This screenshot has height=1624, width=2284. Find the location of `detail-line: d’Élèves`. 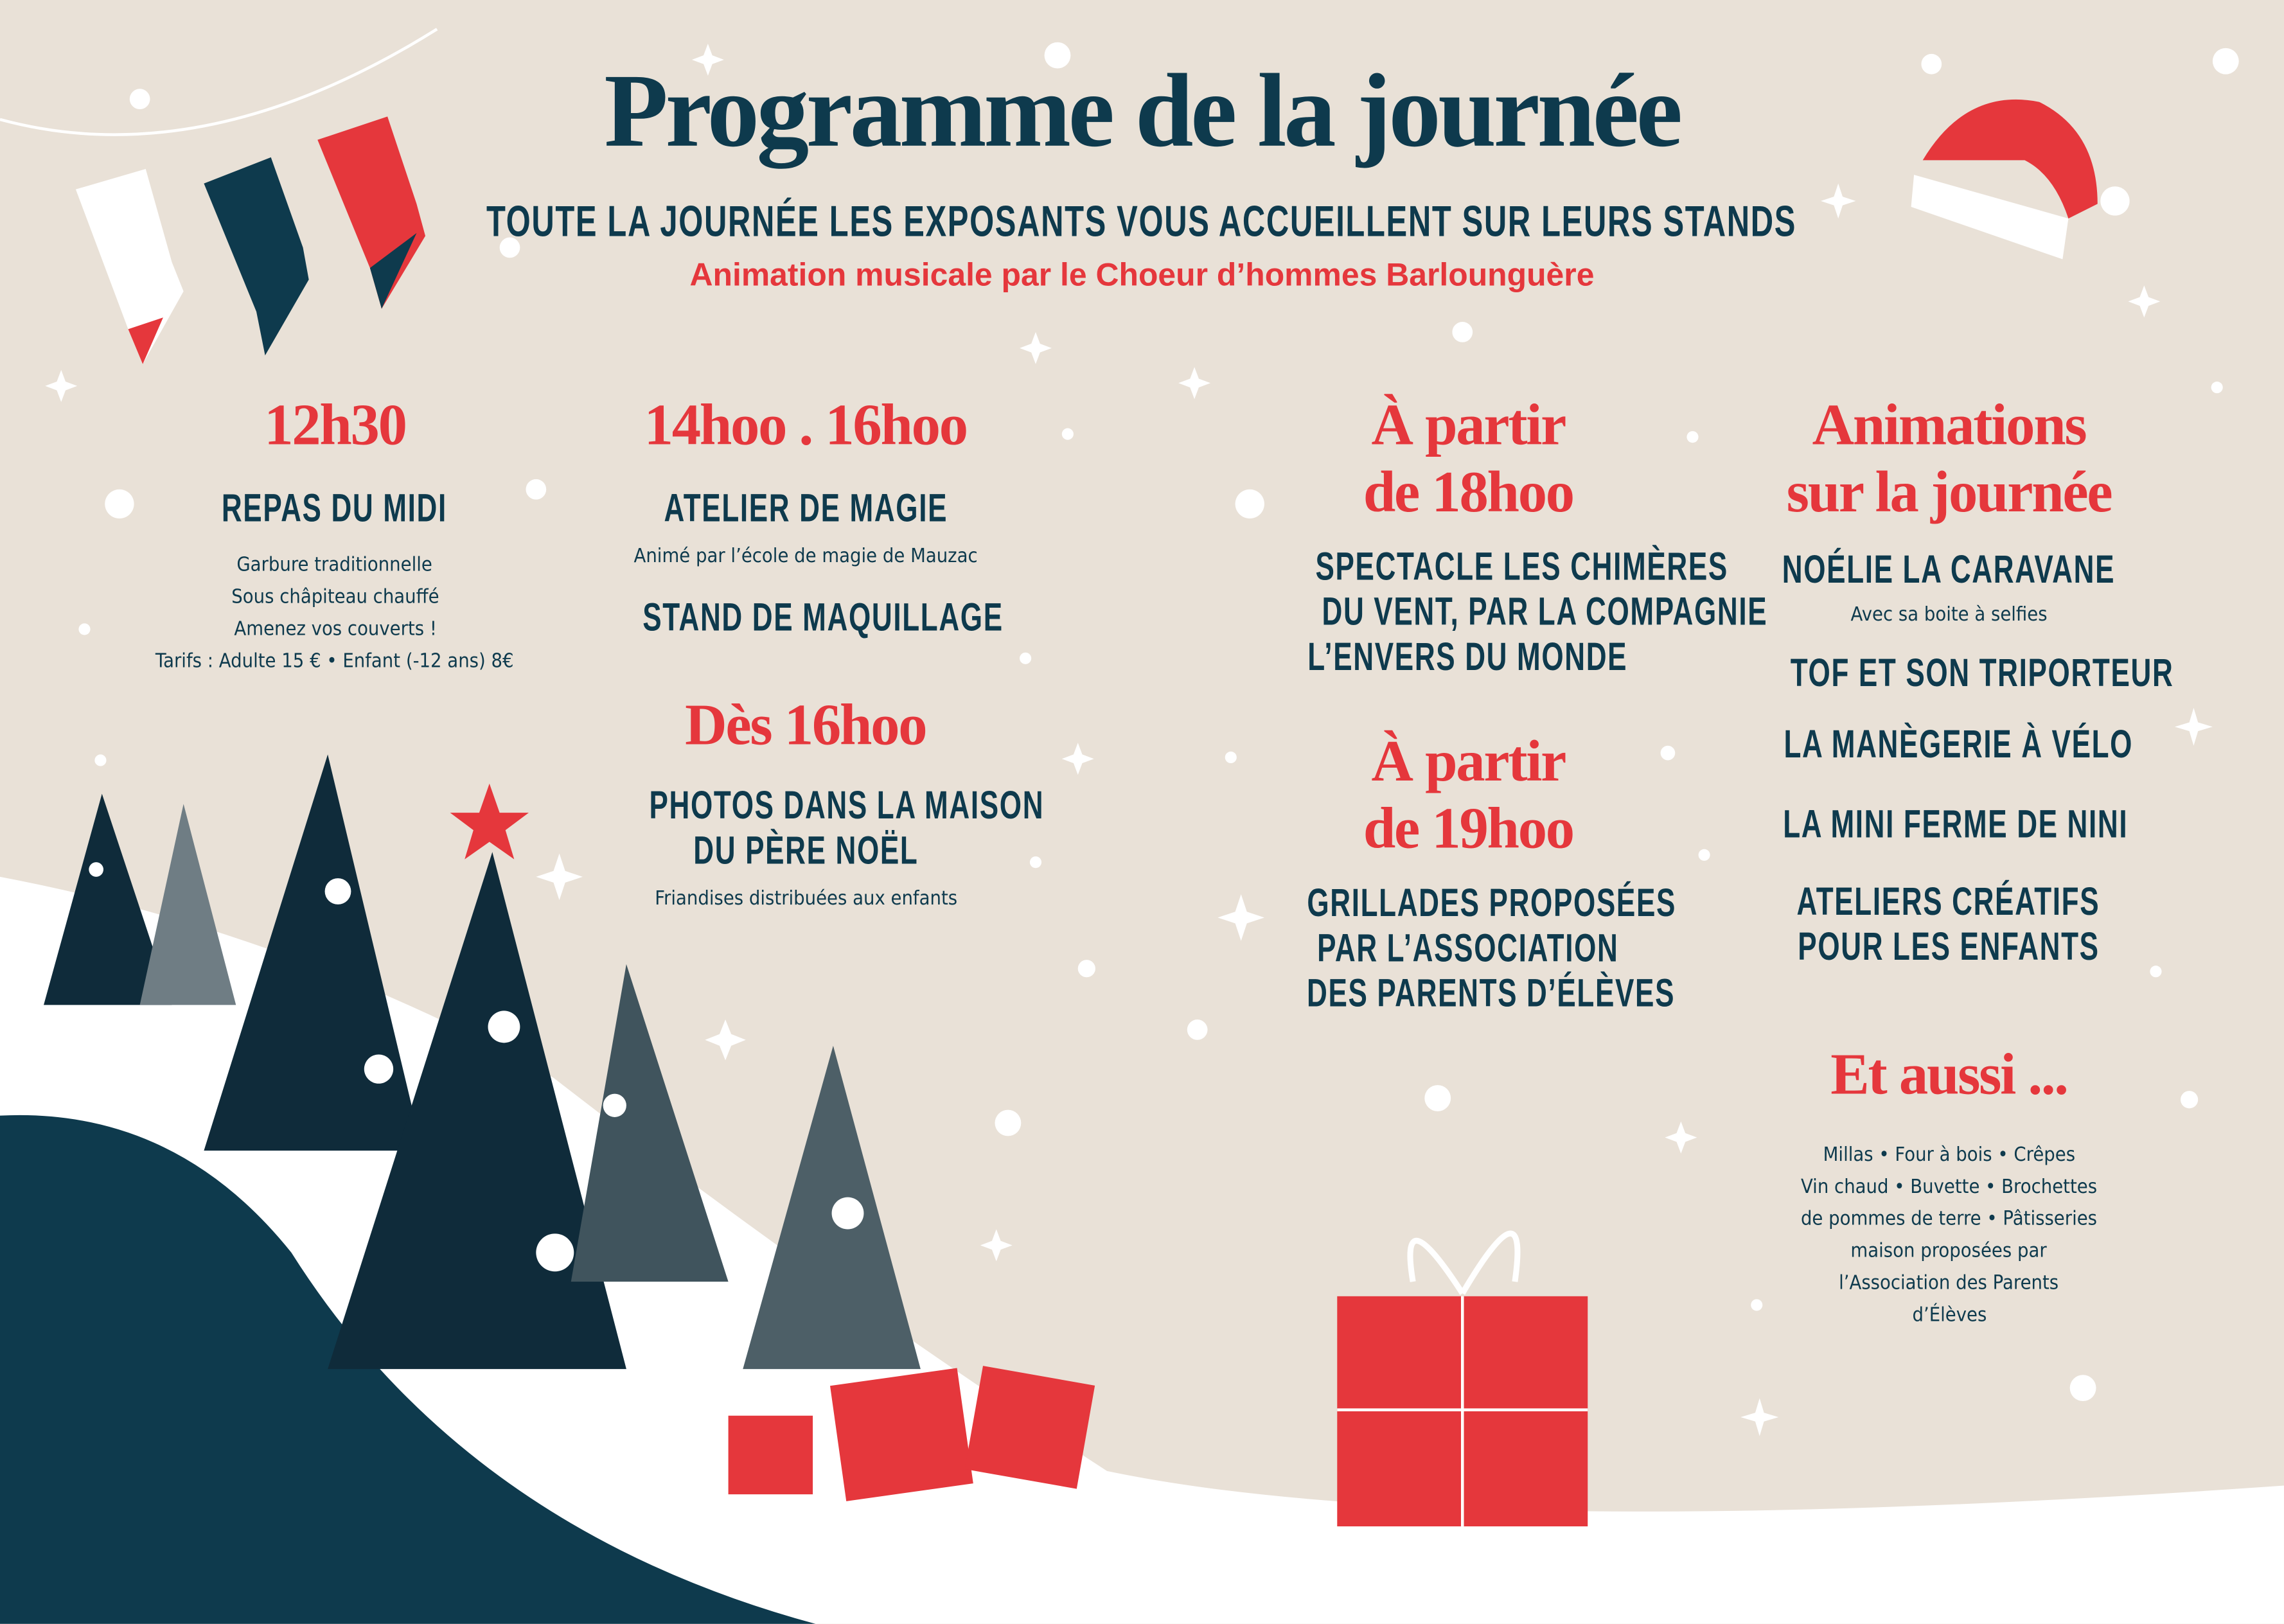

detail-line: d’Élèves is located at coordinates (1949, 1315).